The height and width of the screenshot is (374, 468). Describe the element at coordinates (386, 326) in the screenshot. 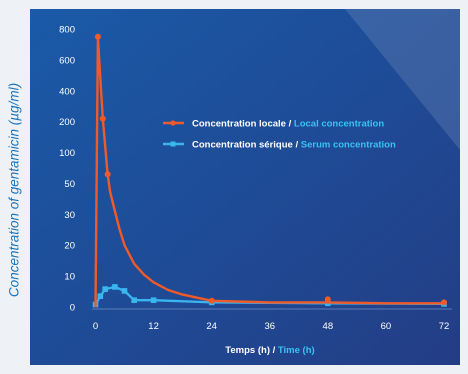

I see `x-tick-label: 60` at that location.